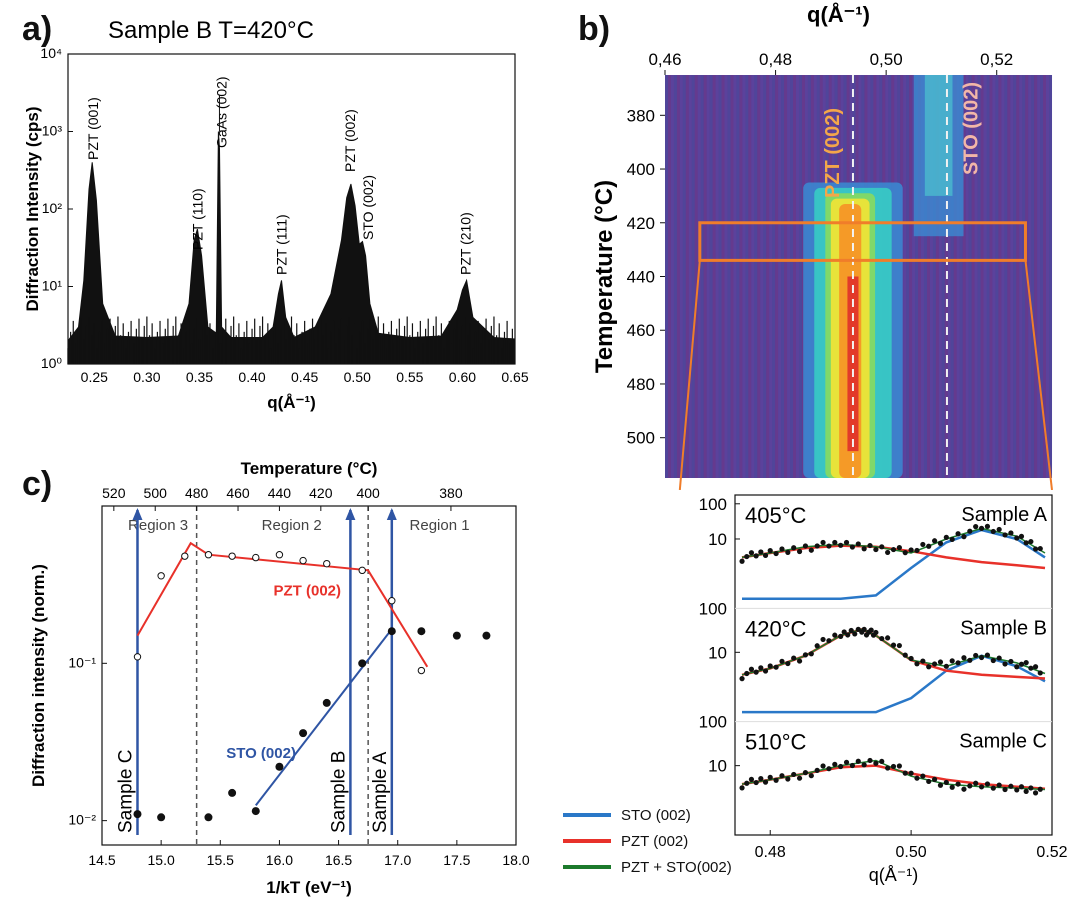 Image resolution: width=1075 pixels, height=901 pixels. I want to click on y-axis-label: Temperature (°C), so click(604, 276).